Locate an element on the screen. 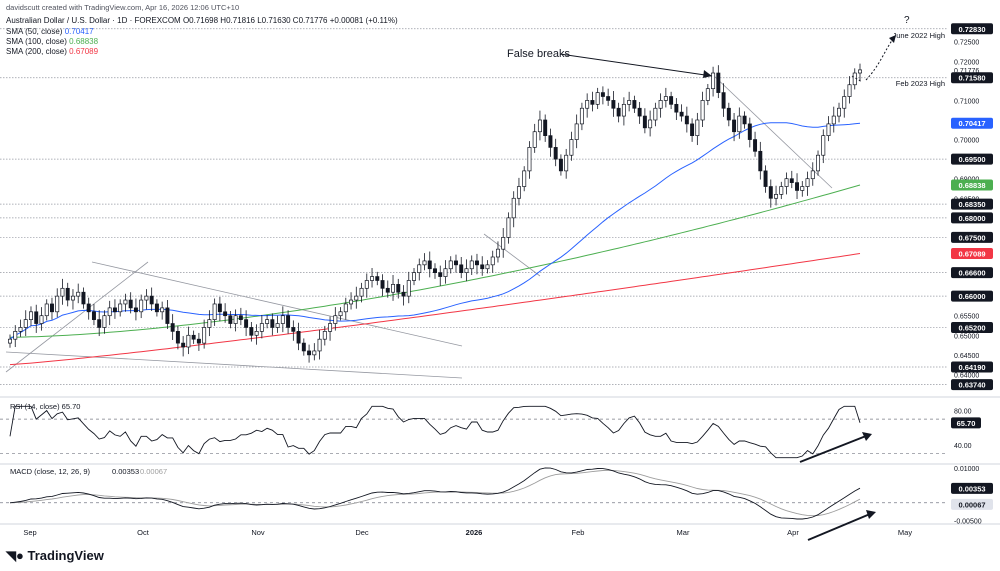 The image size is (1000, 571). trendline is located at coordinates (512, 255).